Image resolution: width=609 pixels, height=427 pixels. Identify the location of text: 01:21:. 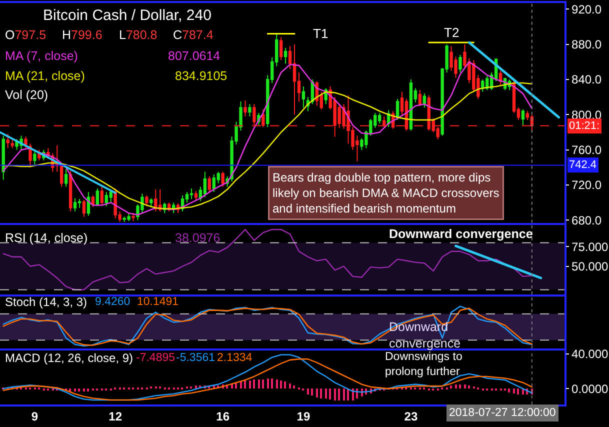
(584, 126).